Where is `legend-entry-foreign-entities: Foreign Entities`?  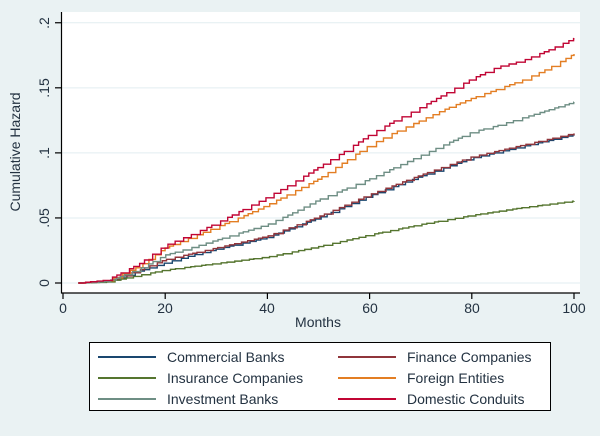
legend-entry-foreign-entities: Foreign Entities is located at coordinates (444, 377).